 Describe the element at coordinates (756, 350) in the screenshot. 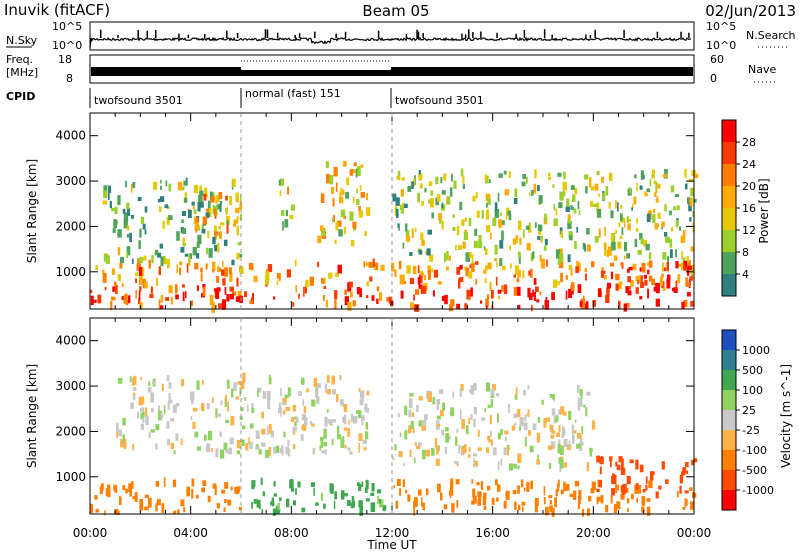

I see `colorbar-tick-label: 1000` at that location.